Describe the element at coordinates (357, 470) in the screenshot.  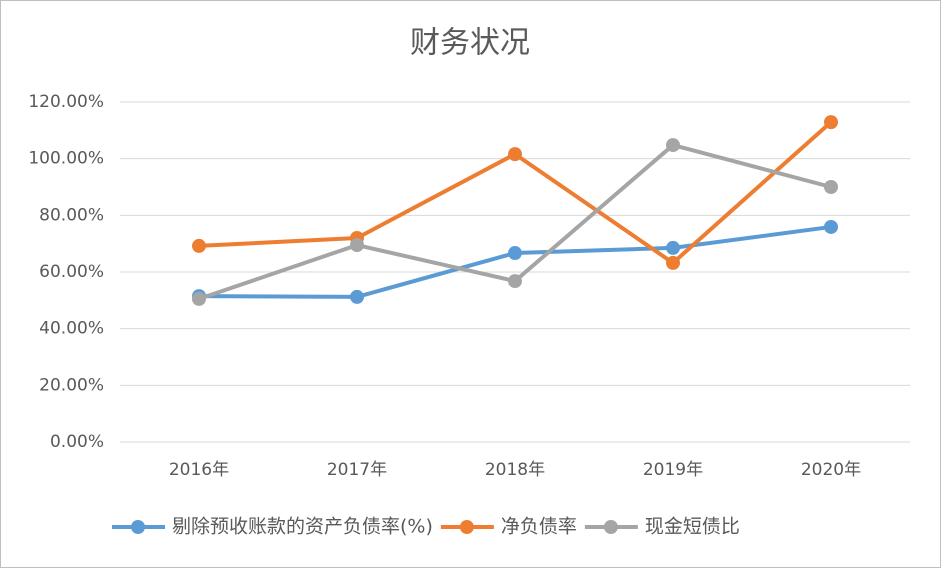
I see `x-tick-label: 2017年` at that location.